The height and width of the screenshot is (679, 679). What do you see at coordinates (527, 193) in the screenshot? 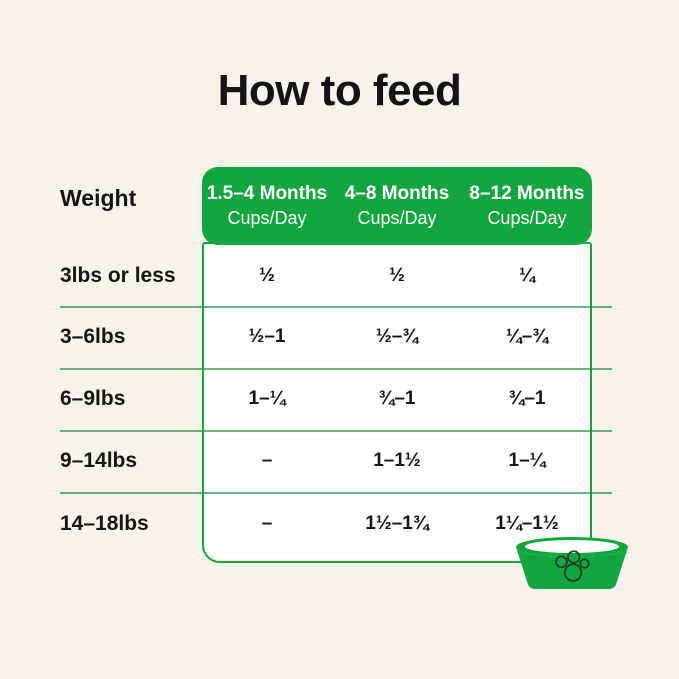
I see `column-range: 8–12 Months` at bounding box center [527, 193].